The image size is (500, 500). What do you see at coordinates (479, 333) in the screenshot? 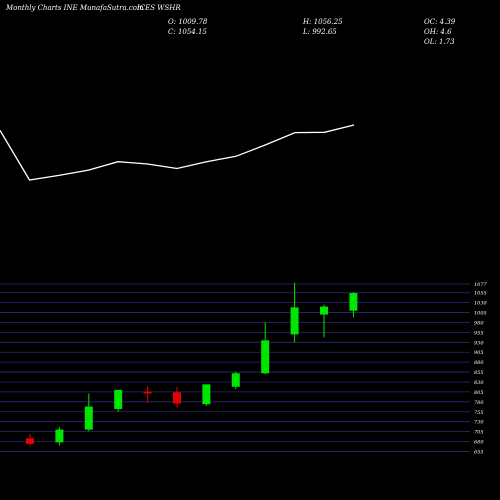
I see `y-tick-label: 955` at bounding box center [479, 333].